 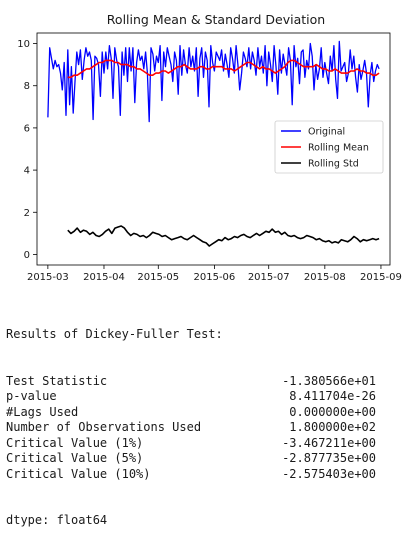 What do you see at coordinates (27, 171) in the screenshot?
I see `y-tick-label: 4` at bounding box center [27, 171].